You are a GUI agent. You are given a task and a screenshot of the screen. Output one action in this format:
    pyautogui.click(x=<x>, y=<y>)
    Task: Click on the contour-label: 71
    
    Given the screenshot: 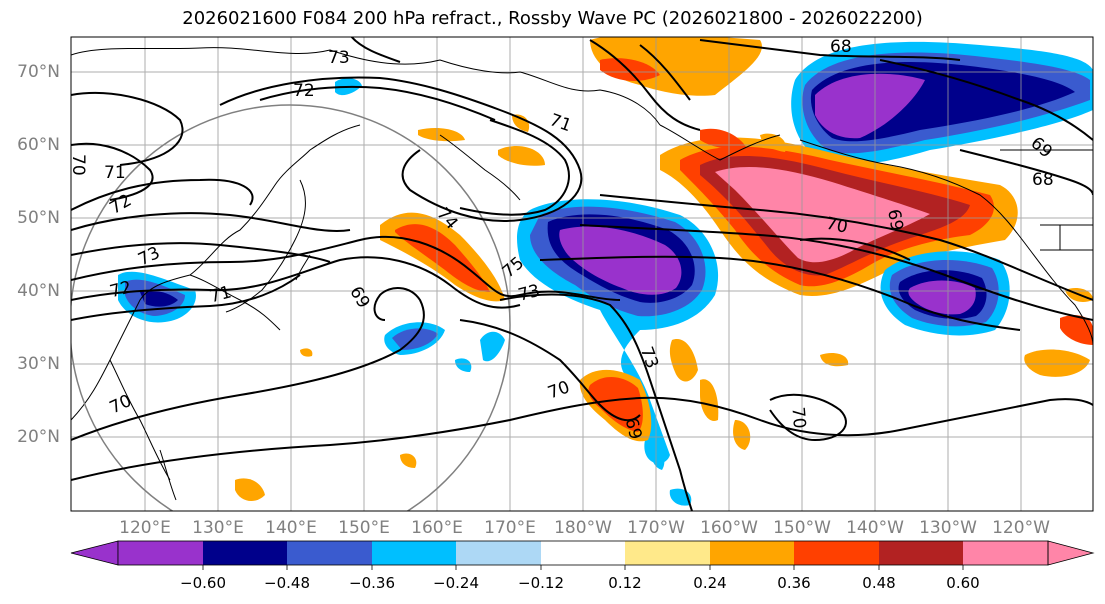 What is the action you would take?
    pyautogui.click(x=115, y=173)
    